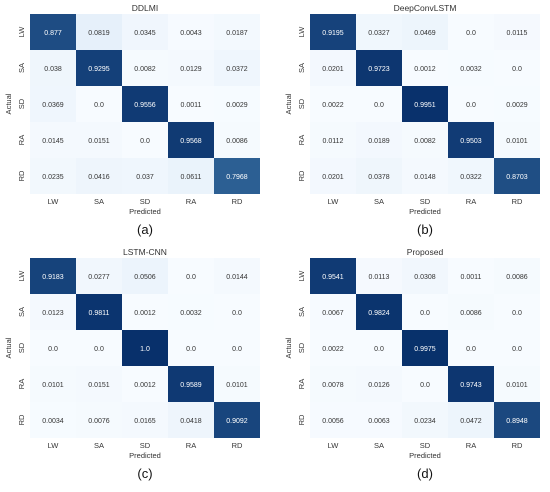 This screenshot has height=492, width=550. I want to click on cell-value-label: 0.0032, so click(191, 313).